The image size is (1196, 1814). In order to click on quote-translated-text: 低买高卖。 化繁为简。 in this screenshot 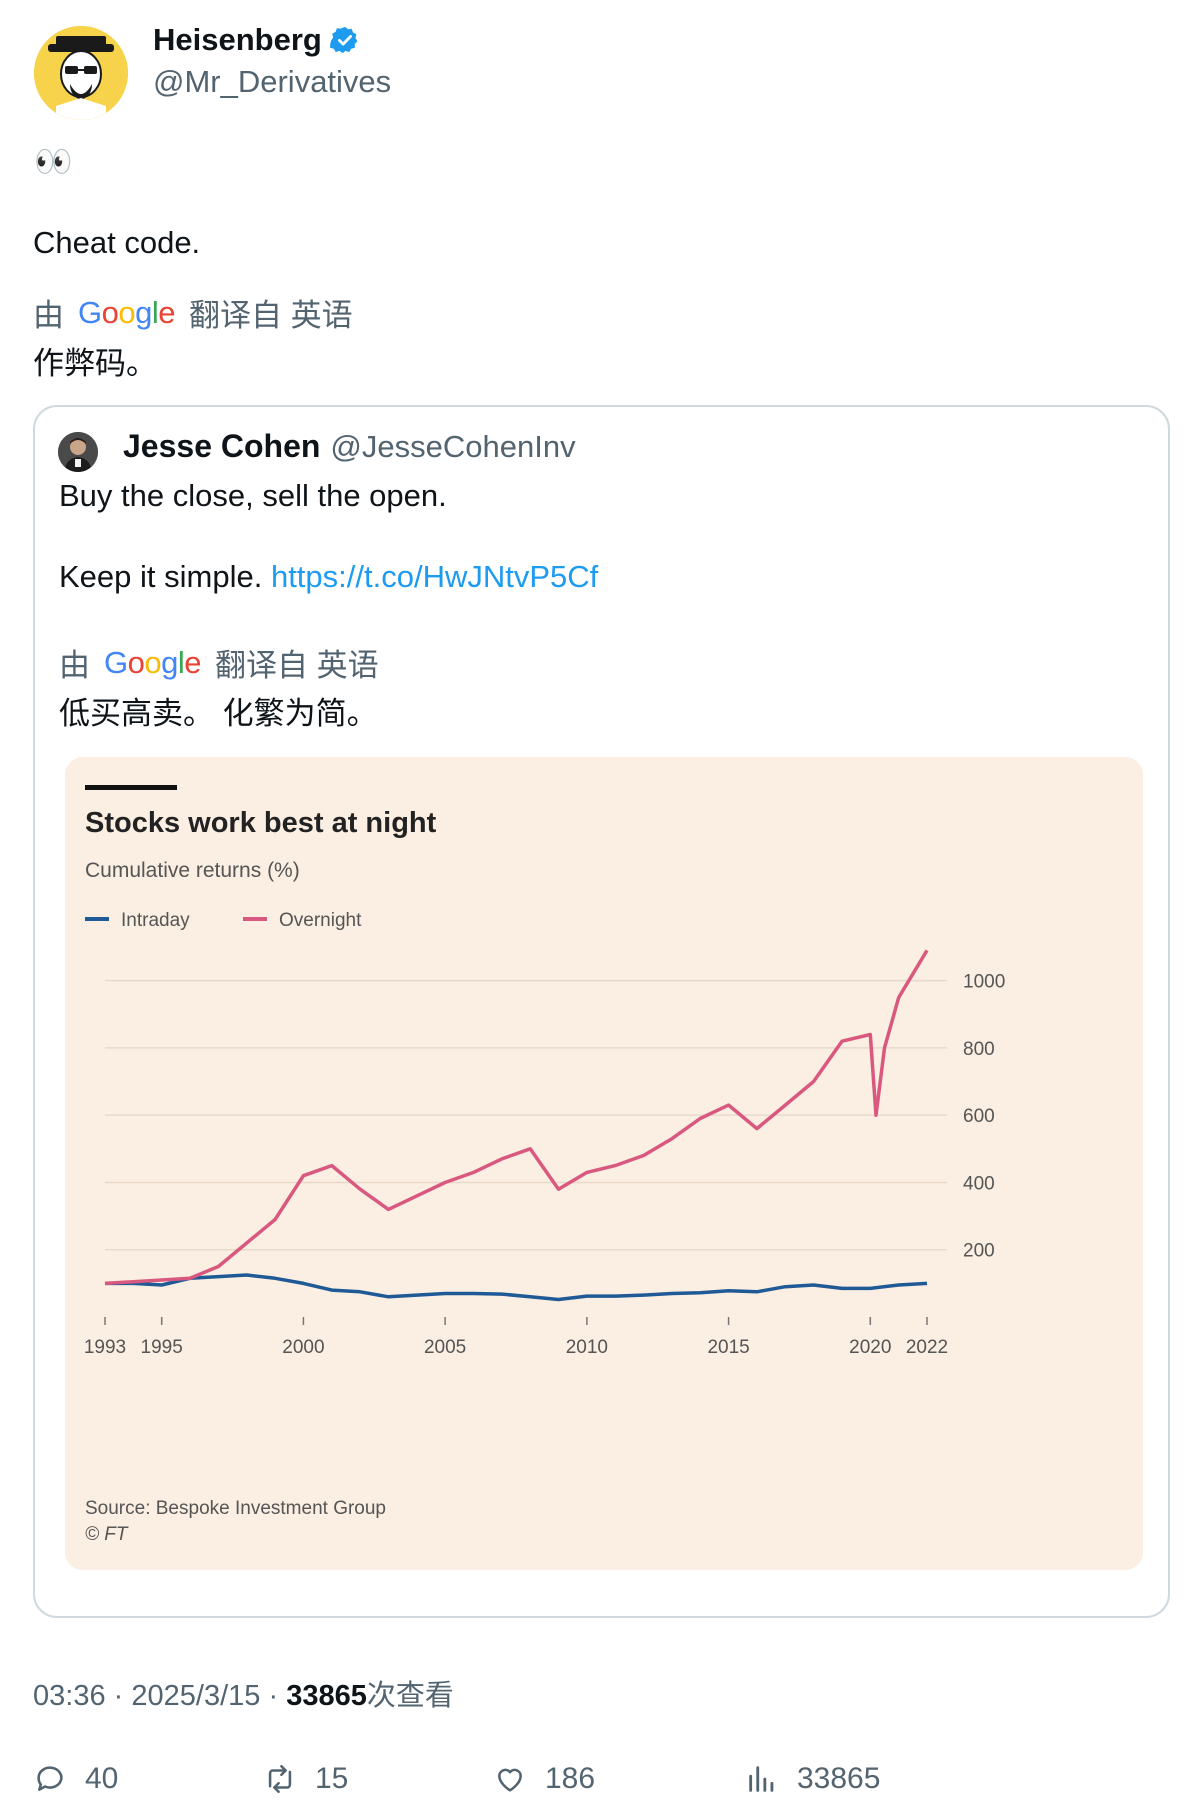, I will do `click(218, 713)`.